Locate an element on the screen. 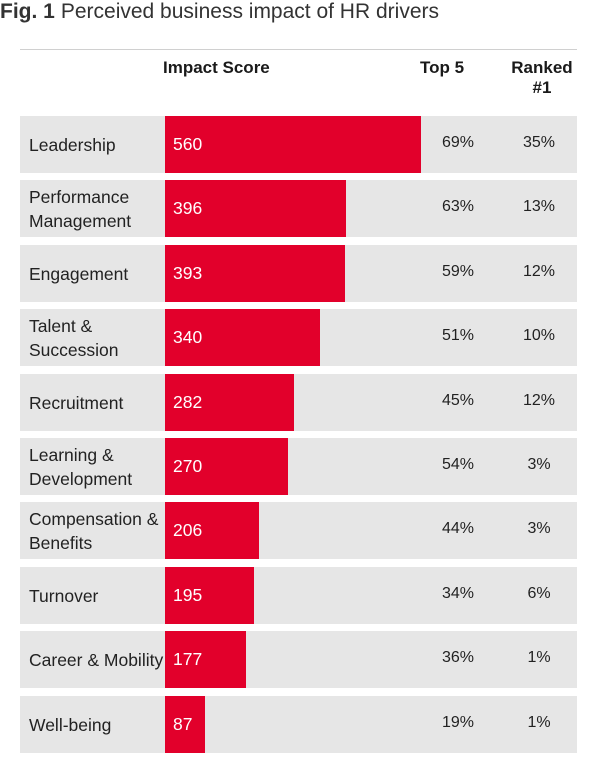 The image size is (604, 763). impact-value: 87 is located at coordinates (183, 724).